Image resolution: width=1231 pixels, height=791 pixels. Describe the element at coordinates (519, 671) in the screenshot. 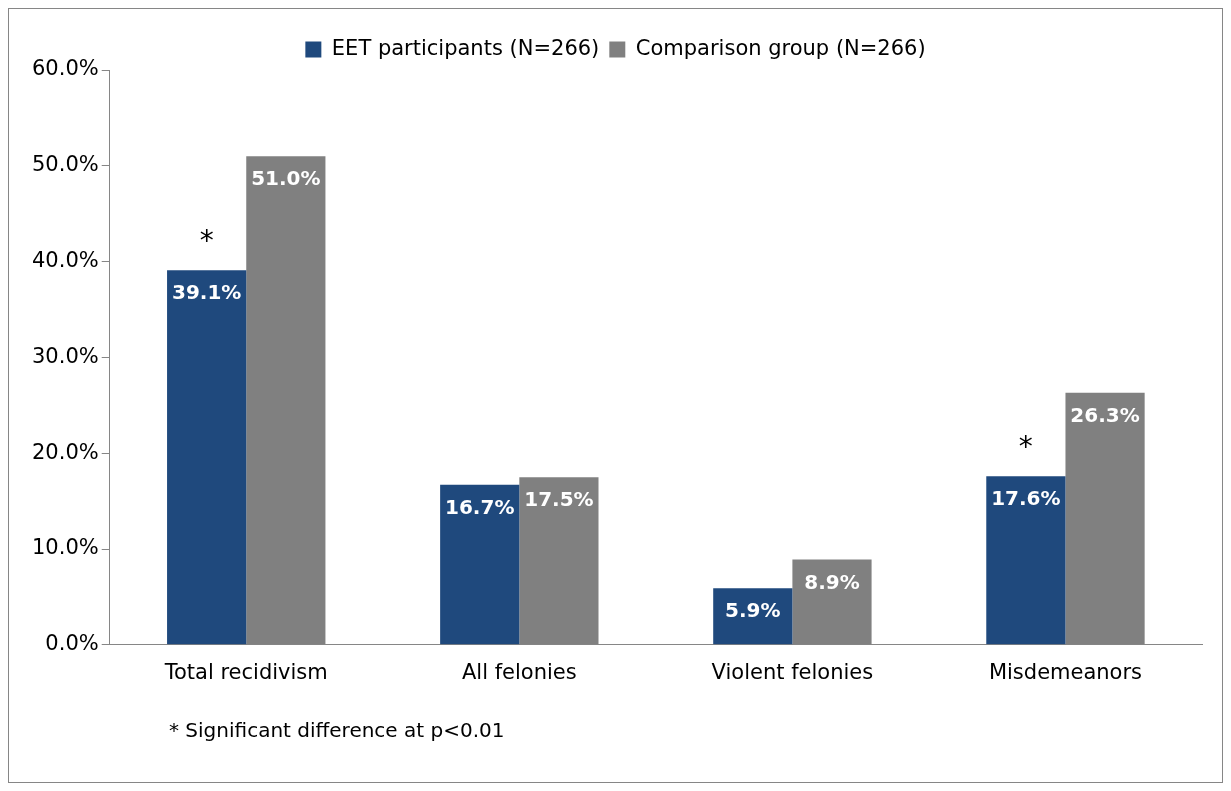

I see `x-tick-label: All felonies` at that location.